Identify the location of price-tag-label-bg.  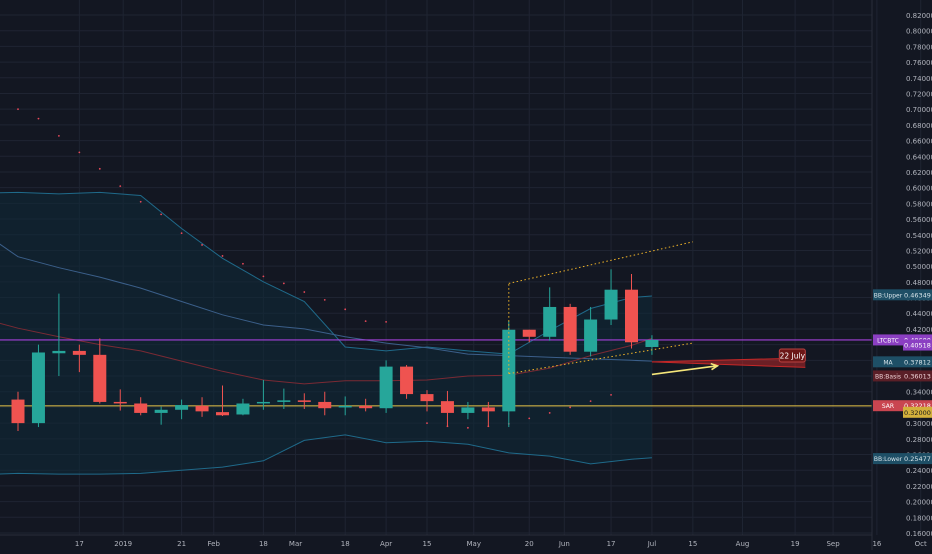
(888, 406).